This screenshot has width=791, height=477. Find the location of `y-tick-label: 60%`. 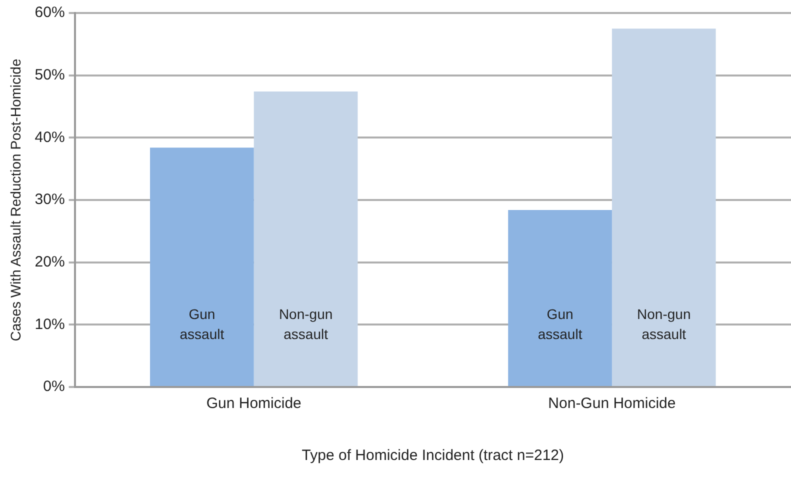

y-tick-label: 60% is located at coordinates (49, 13).